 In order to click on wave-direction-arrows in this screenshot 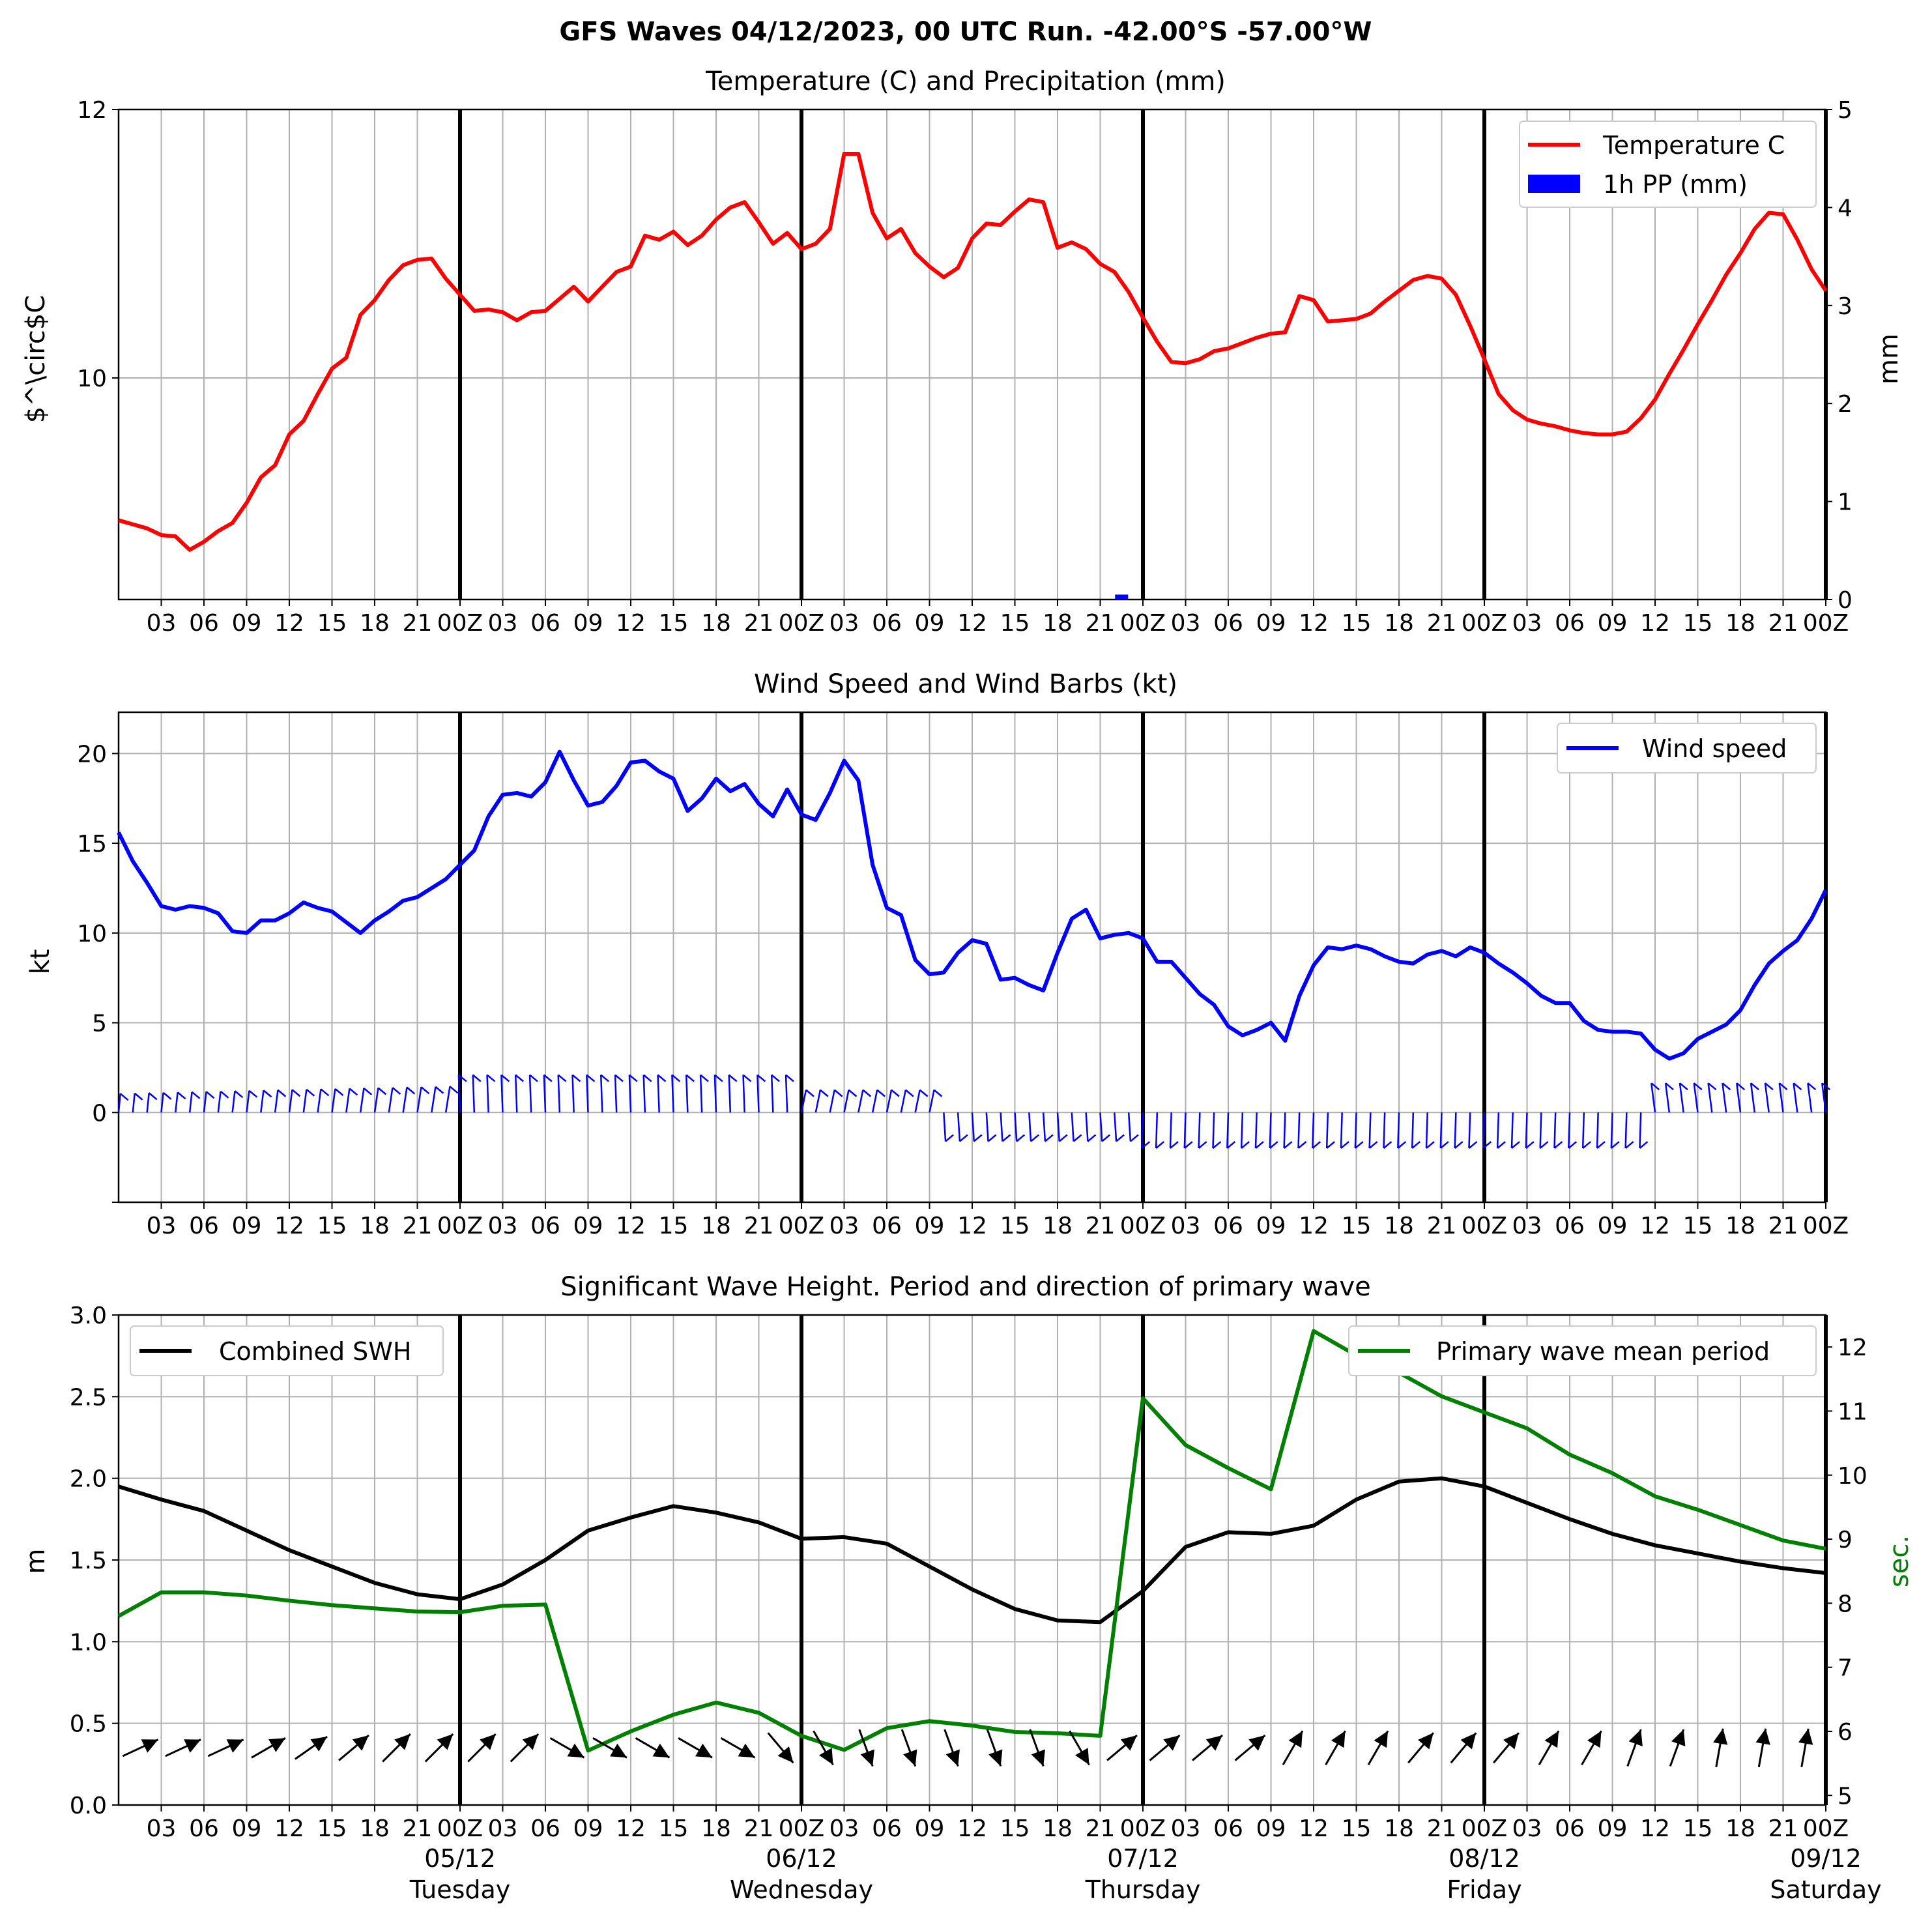, I will do `click(967, 1748)`.